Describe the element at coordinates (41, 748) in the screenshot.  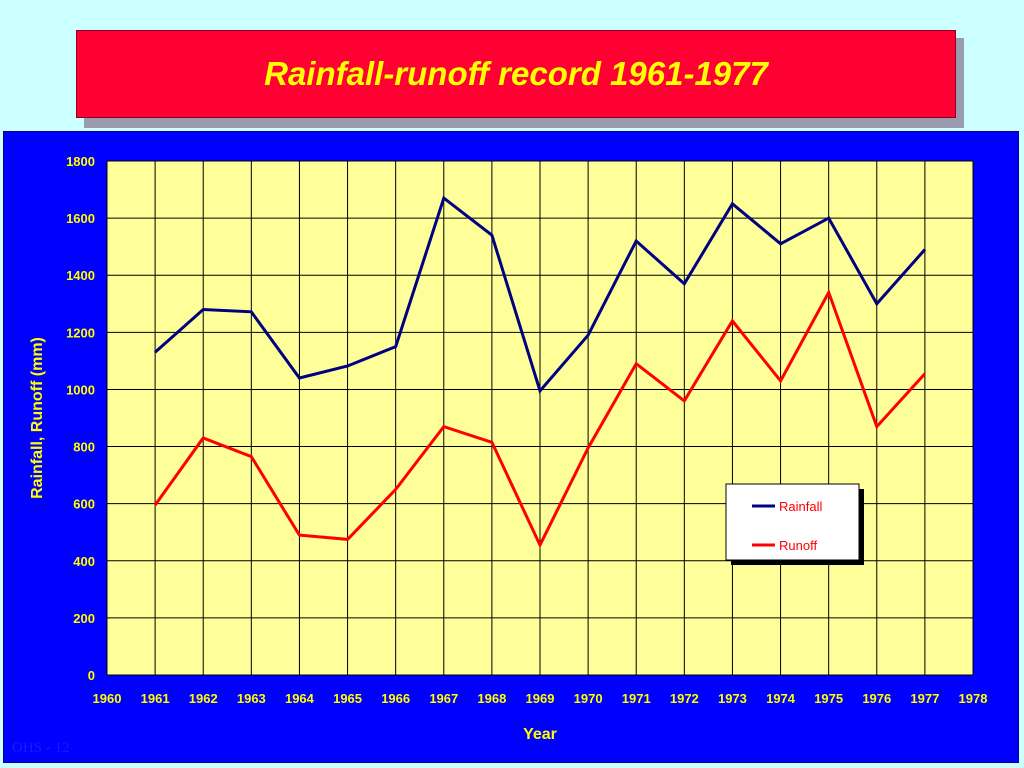
I see `slide-footer: OHS - 12` at that location.